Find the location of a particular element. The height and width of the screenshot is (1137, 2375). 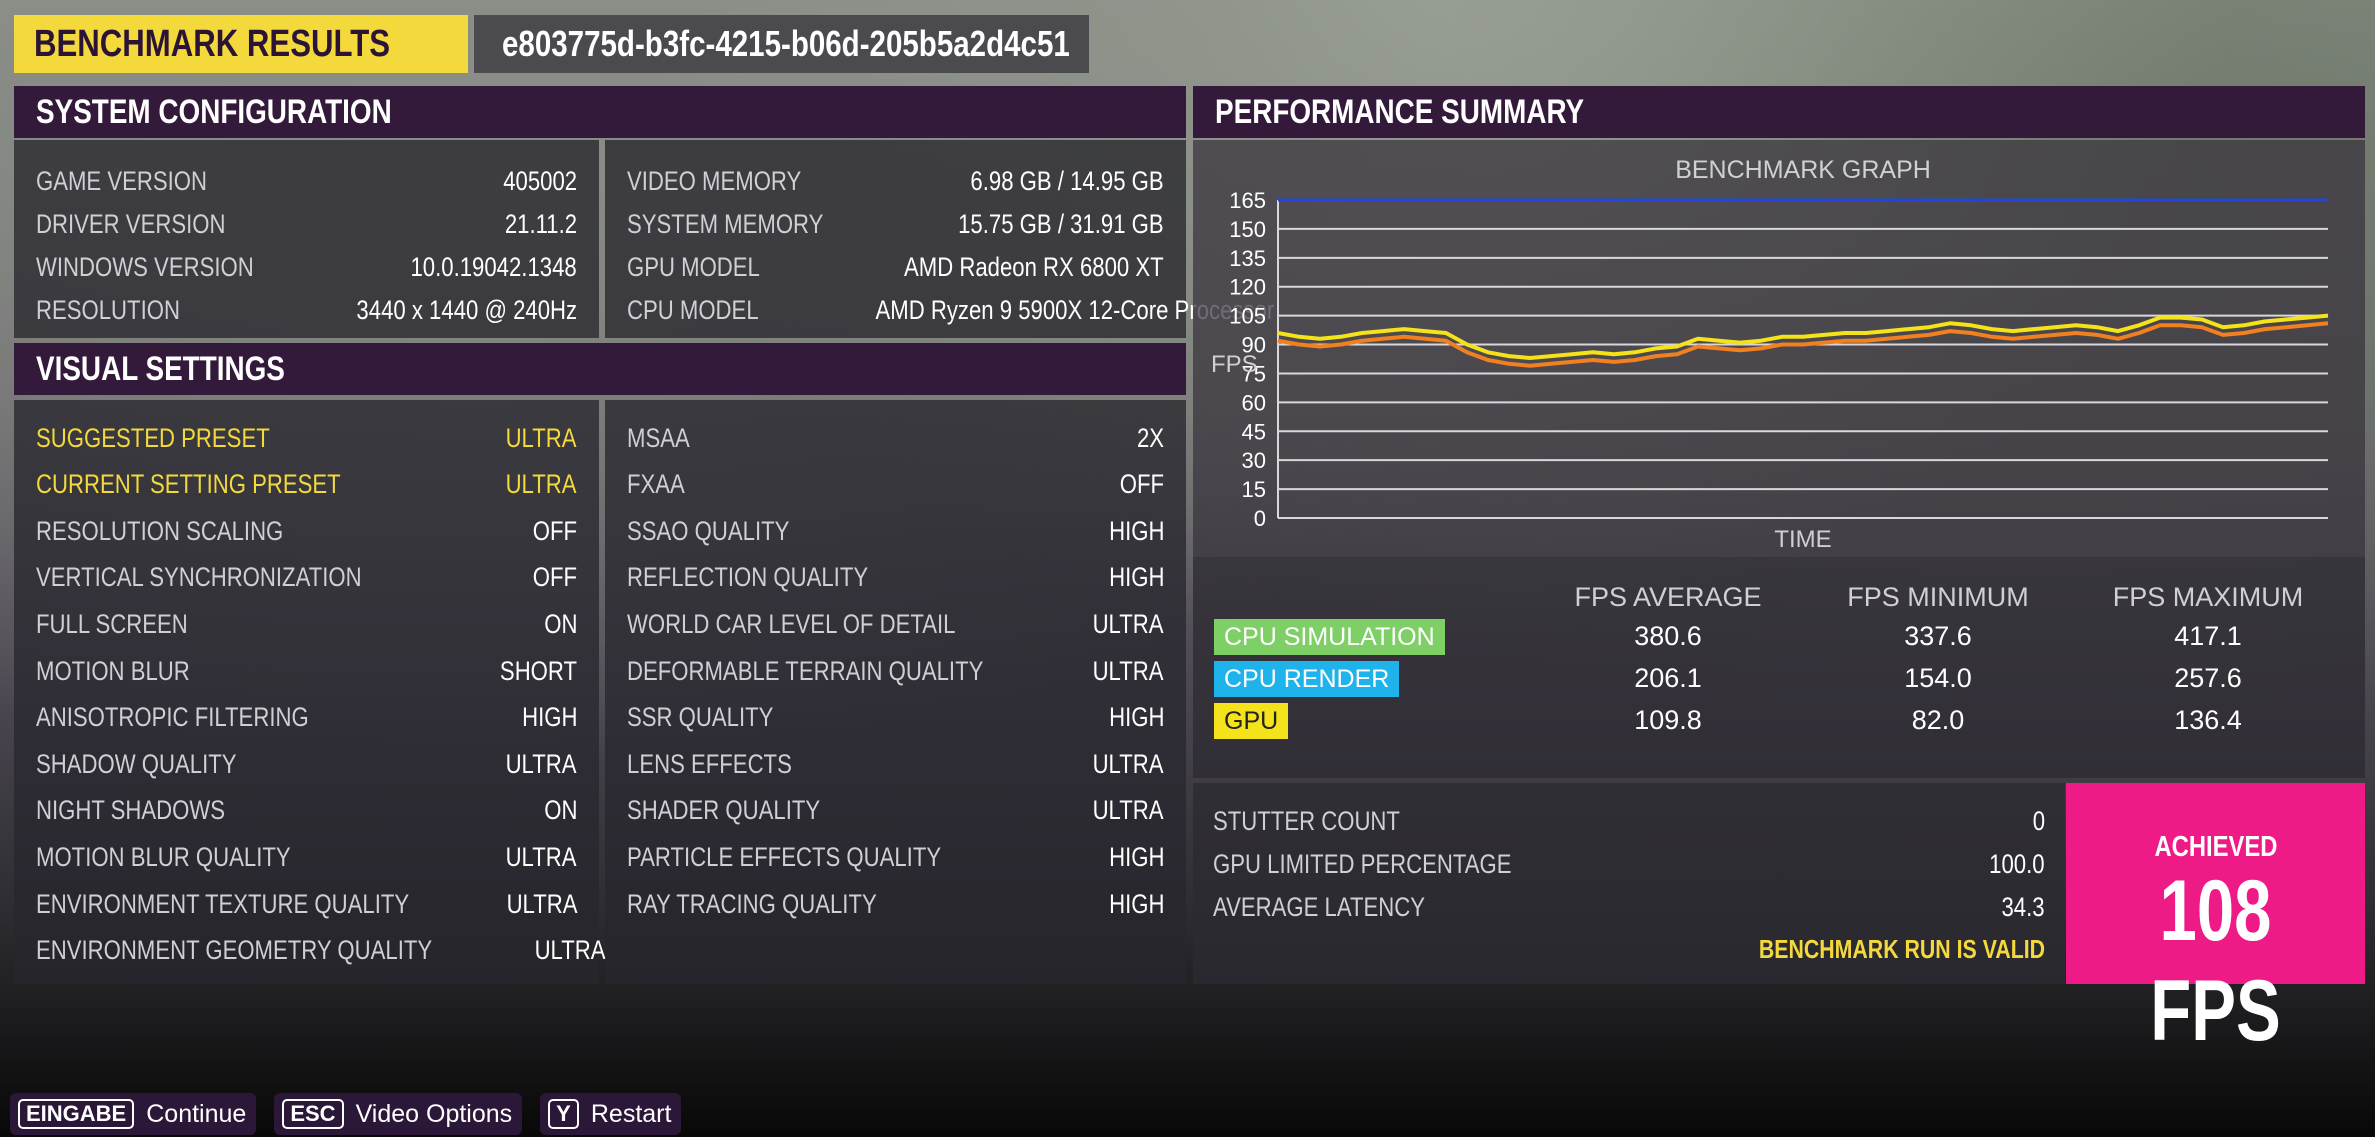

video-options-button: ESC Video Options is located at coordinates (398, 1114).